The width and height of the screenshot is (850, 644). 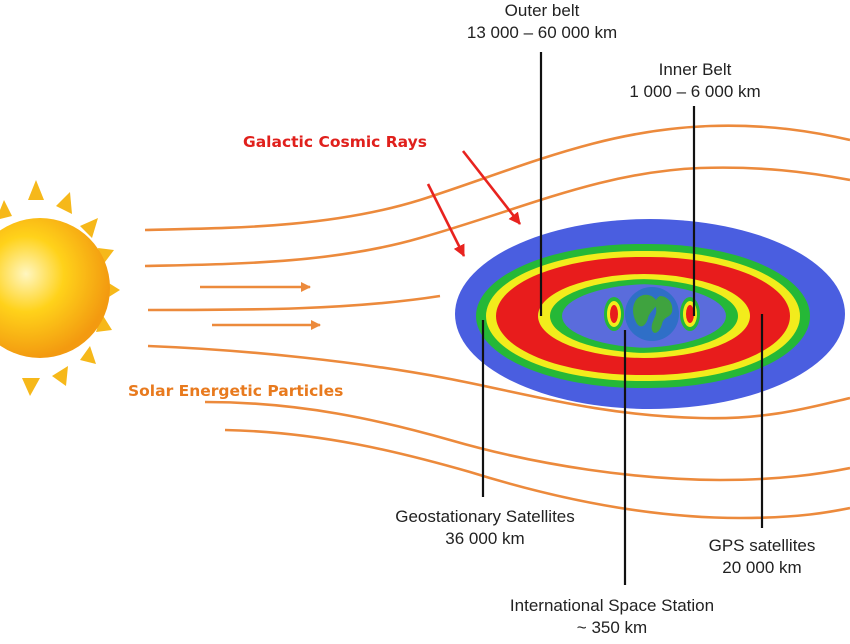 I want to click on iss-altitude: ~ 350 km, so click(x=612, y=627).